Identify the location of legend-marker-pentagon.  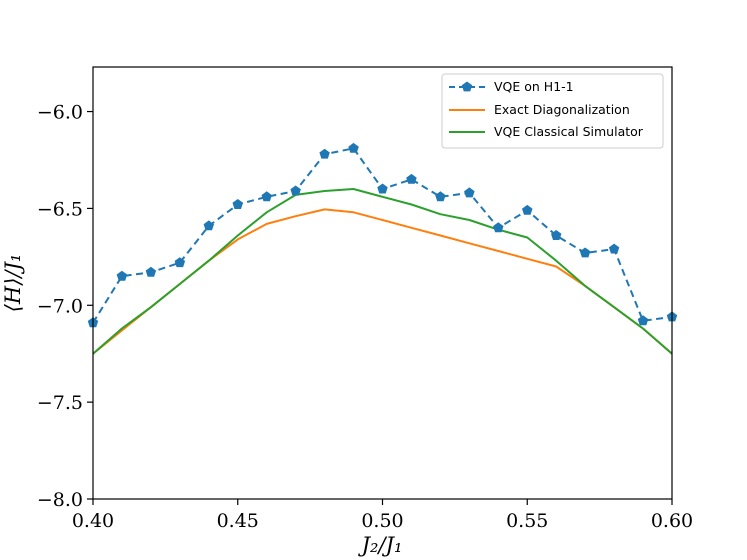
(467, 86).